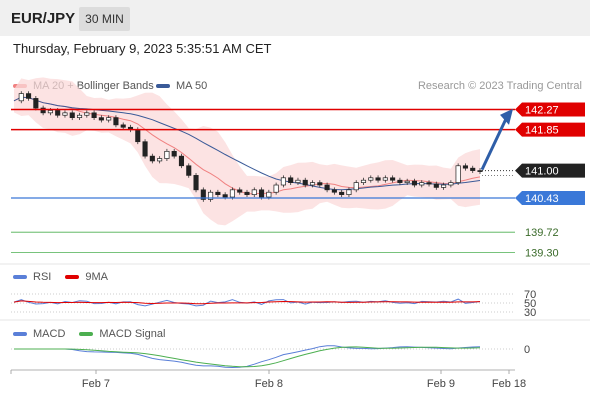 This screenshot has width=590, height=400. What do you see at coordinates (49, 334) in the screenshot?
I see `macd-label: MACD` at bounding box center [49, 334].